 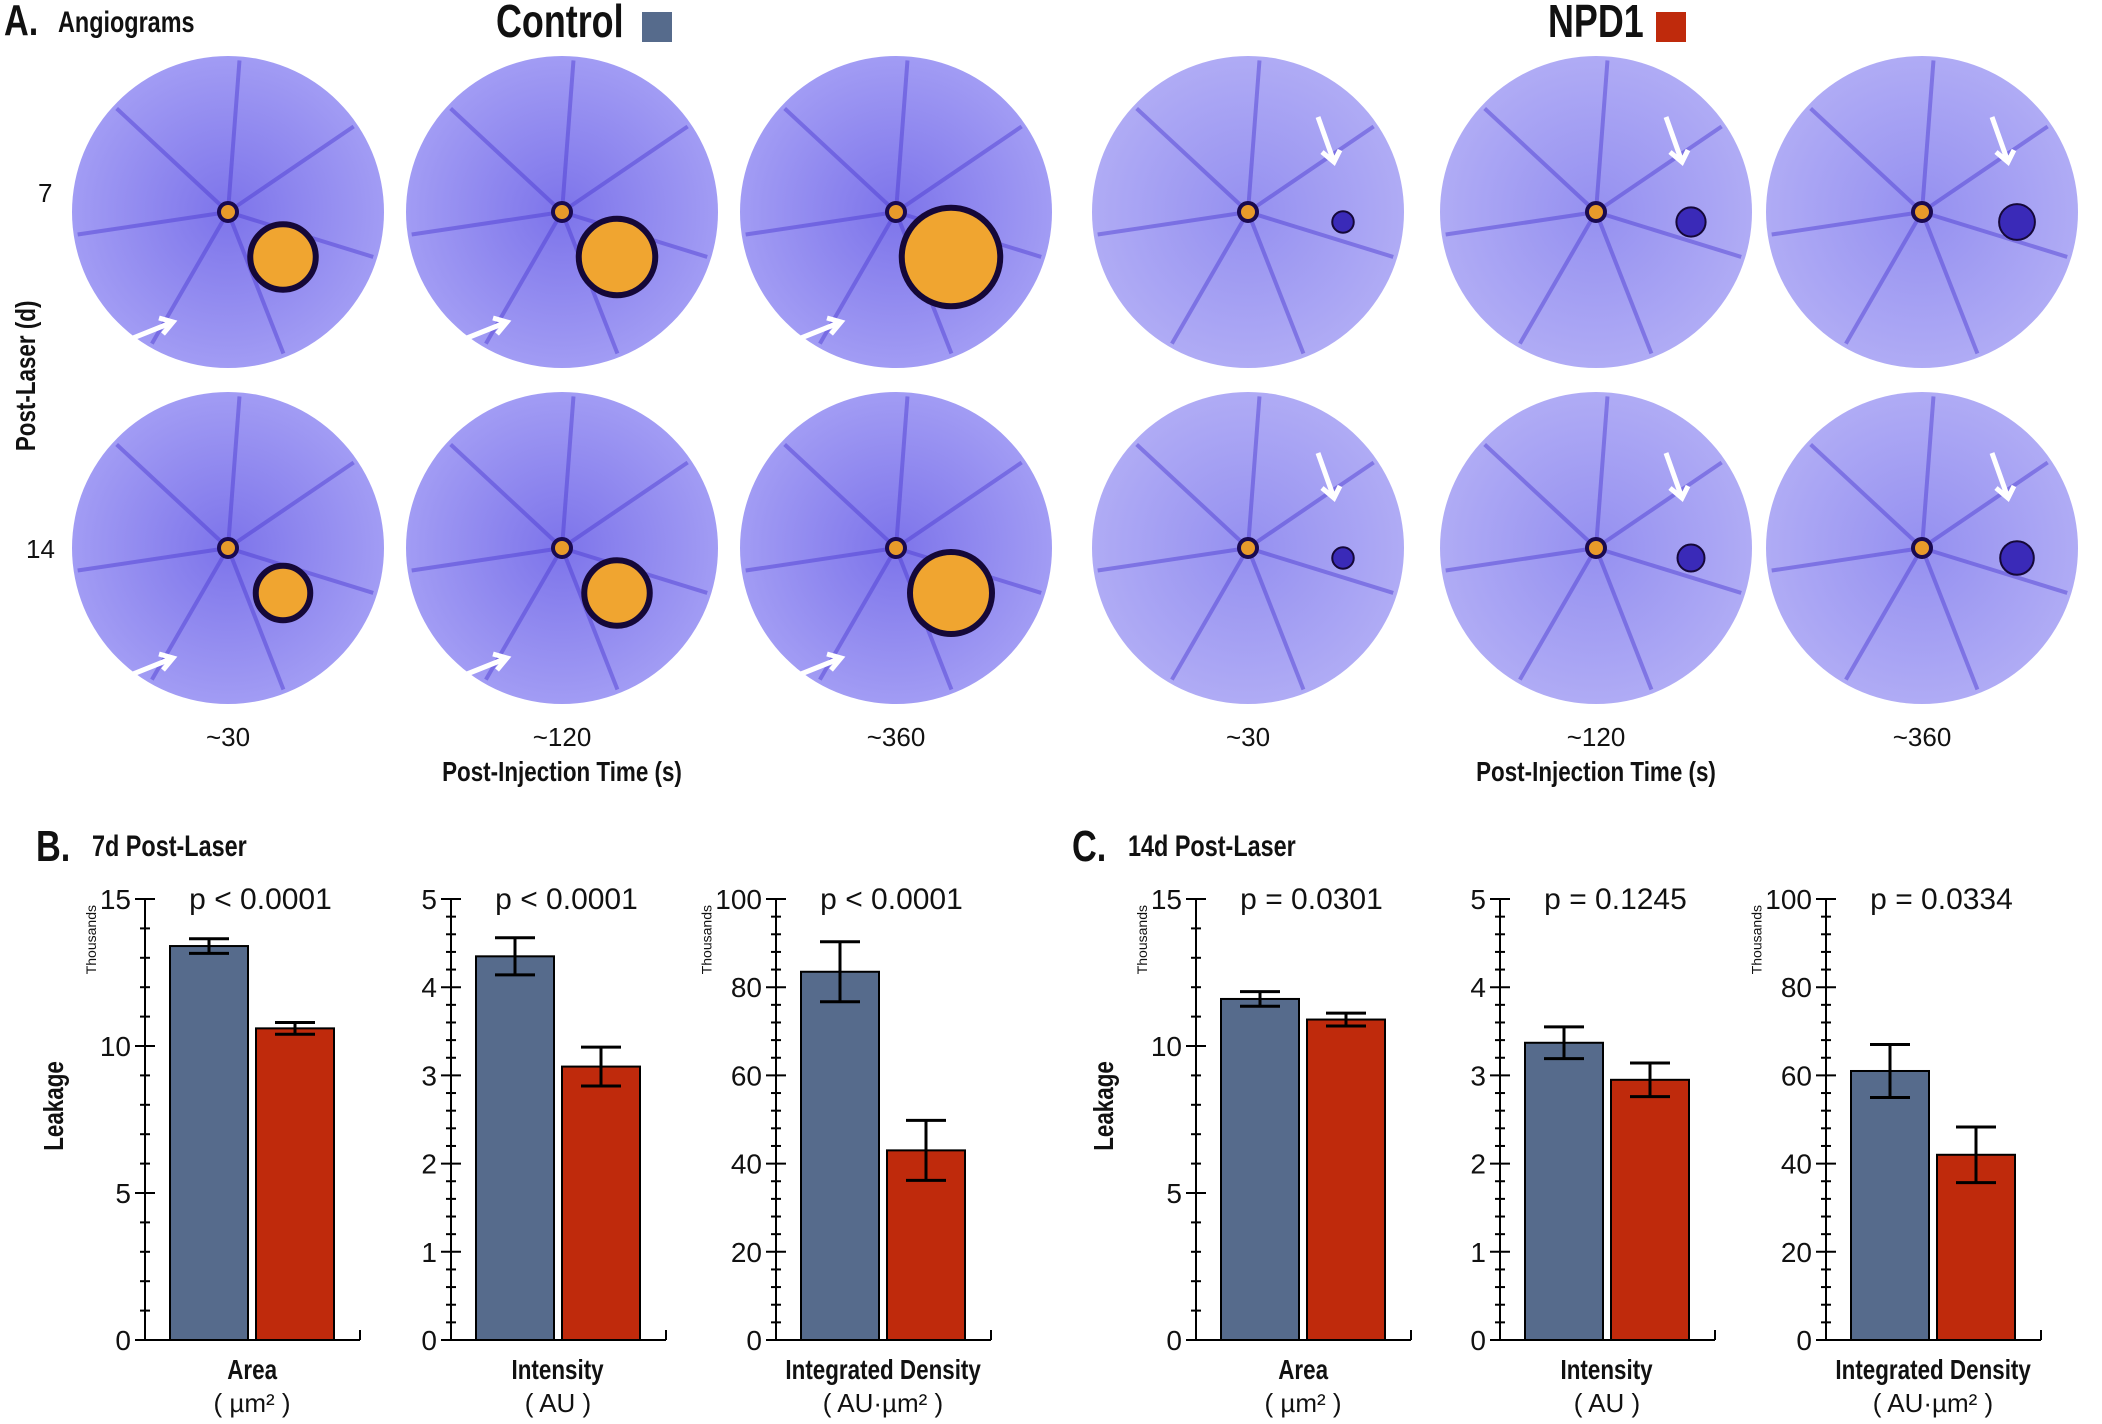 I want to click on control-group-title: Control, so click(x=560, y=23).